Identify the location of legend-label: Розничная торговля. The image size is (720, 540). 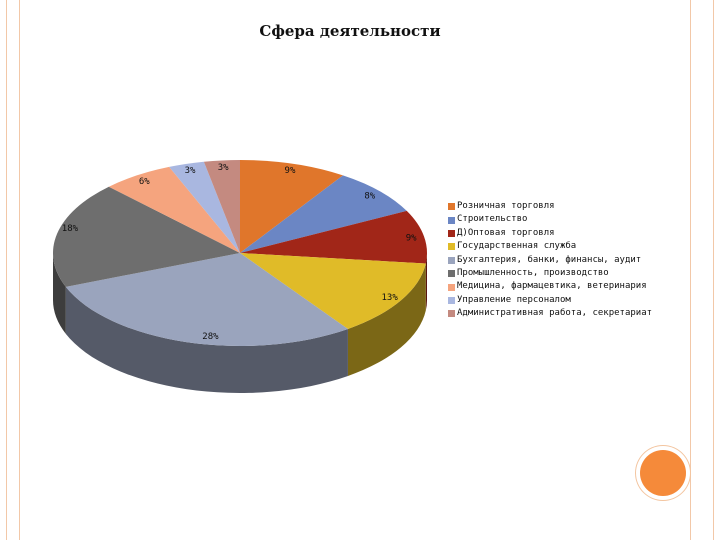
(506, 206).